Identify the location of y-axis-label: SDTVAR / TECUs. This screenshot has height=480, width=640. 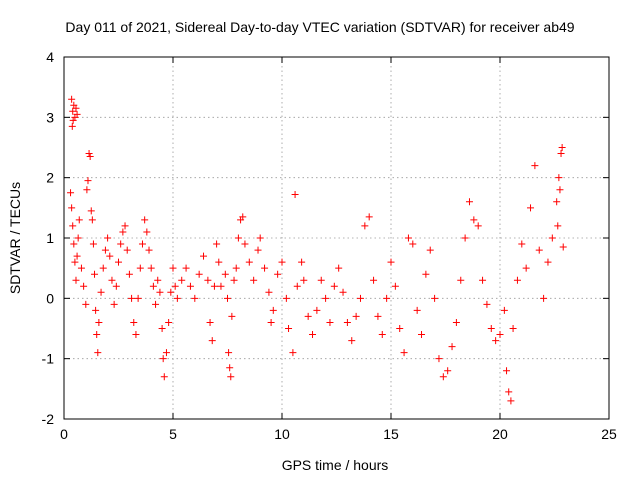
(15, 238).